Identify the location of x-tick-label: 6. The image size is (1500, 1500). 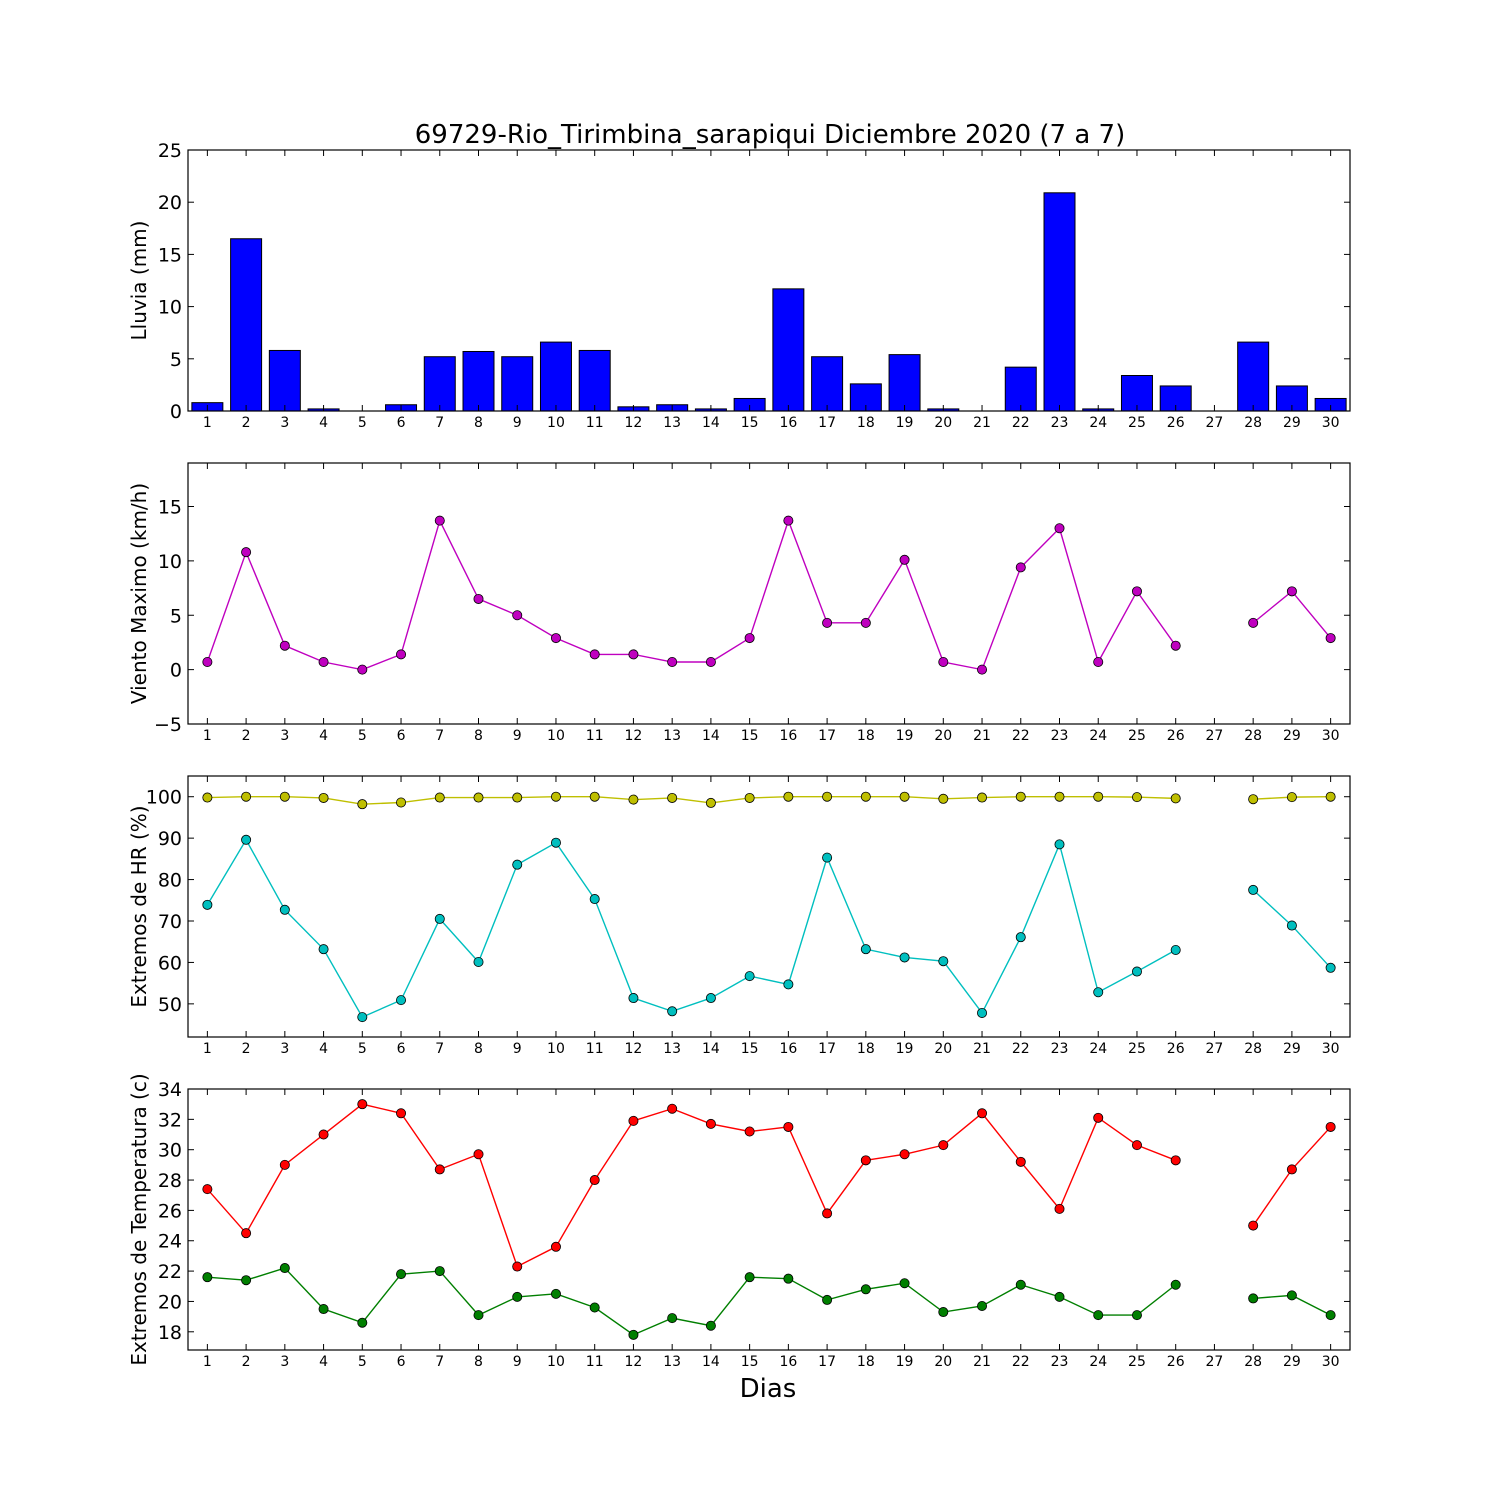
(401, 1362).